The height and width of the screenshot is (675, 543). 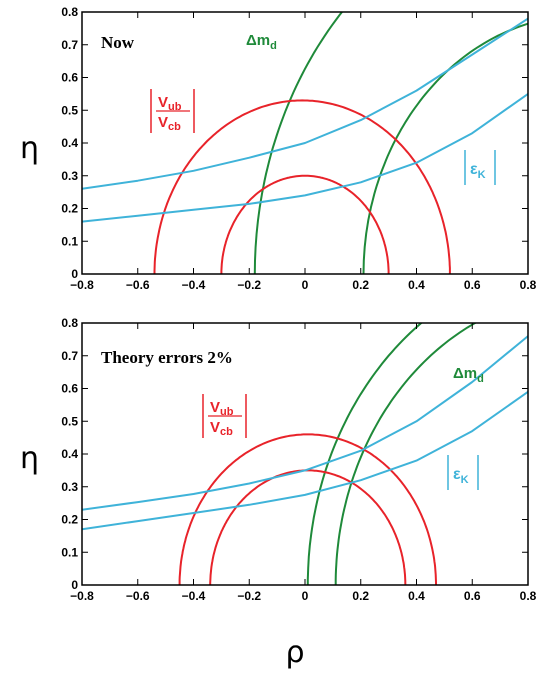 I want to click on panel-2-vub-numerator: Vub, so click(x=222, y=408).